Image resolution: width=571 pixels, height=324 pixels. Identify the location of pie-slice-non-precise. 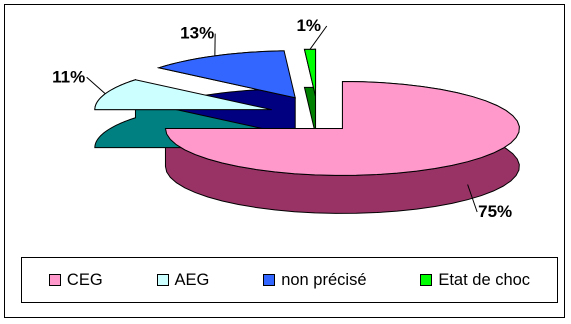
(226, 74).